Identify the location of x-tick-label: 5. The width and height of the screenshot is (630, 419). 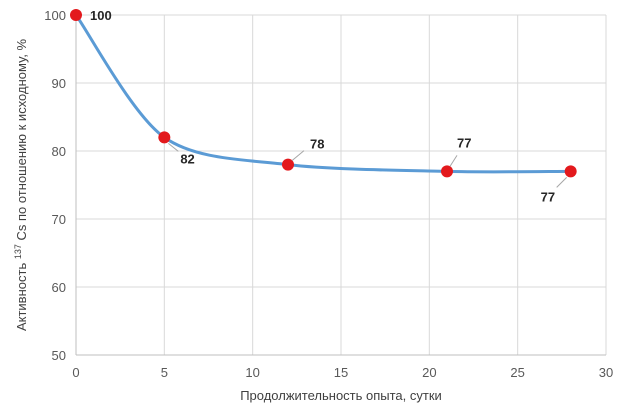
(164, 372).